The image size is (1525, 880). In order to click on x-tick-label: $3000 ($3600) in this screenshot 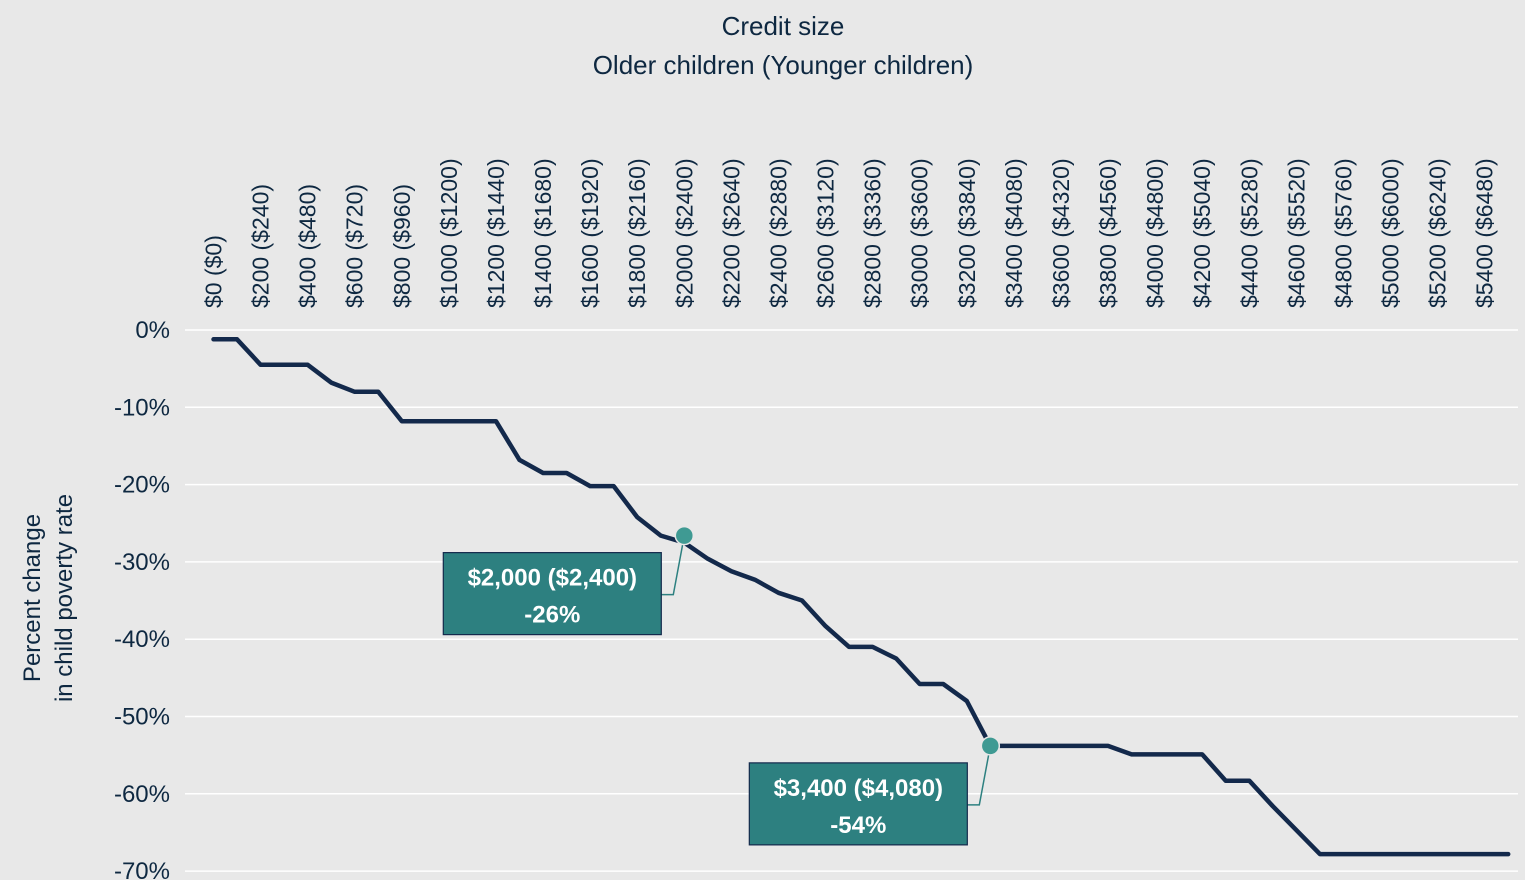, I will do `click(920, 233)`.